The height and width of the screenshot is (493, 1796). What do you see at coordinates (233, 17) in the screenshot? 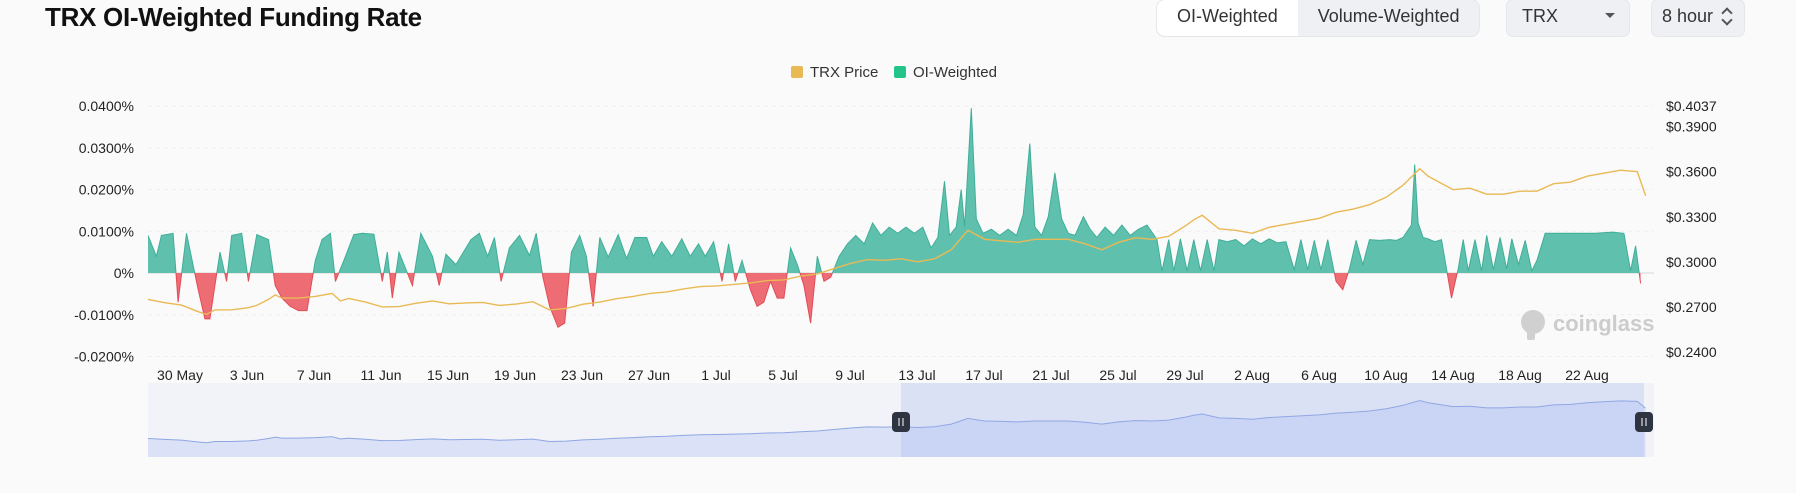
I see `page-title: TRX OI-Weighted Funding Rate` at bounding box center [233, 17].